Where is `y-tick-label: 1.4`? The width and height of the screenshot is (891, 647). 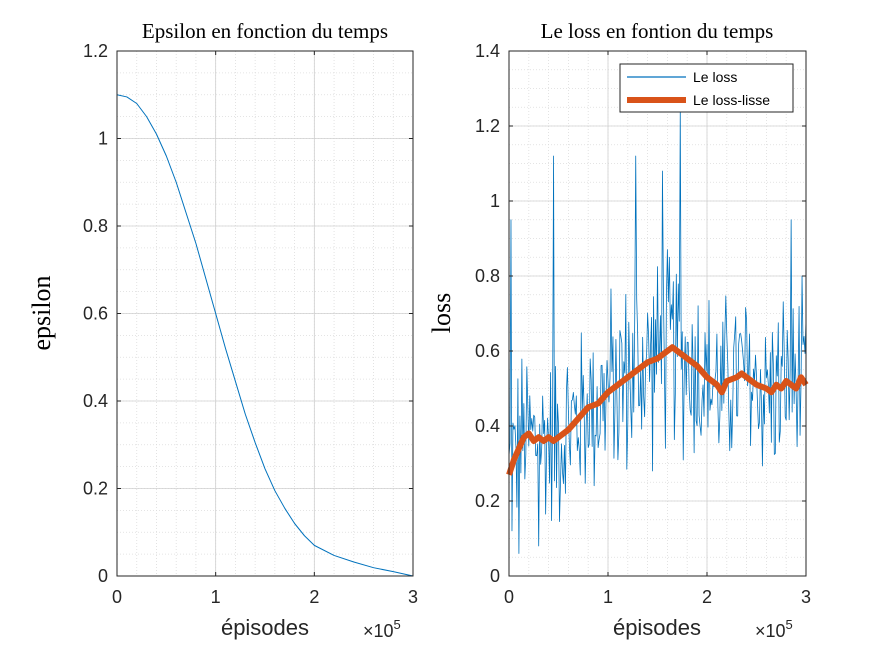 y-tick-label: 1.4 is located at coordinates (487, 51).